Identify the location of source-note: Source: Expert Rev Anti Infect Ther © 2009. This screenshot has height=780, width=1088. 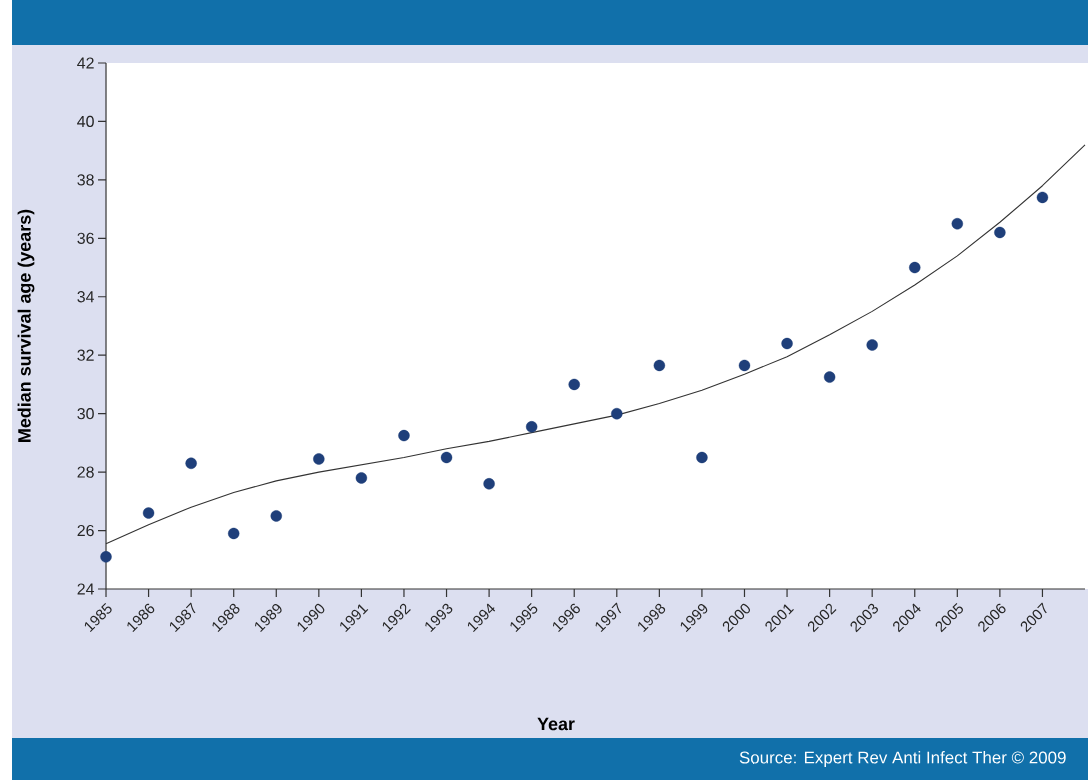
(902, 759).